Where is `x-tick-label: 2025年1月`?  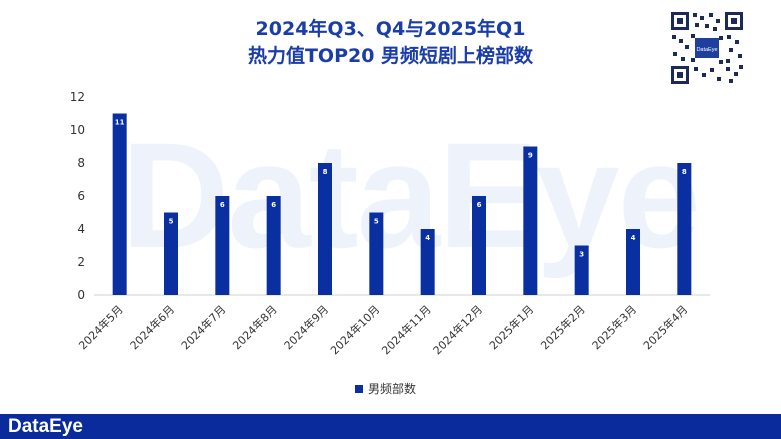
x-tick-label: 2025年1月 is located at coordinates (511, 327).